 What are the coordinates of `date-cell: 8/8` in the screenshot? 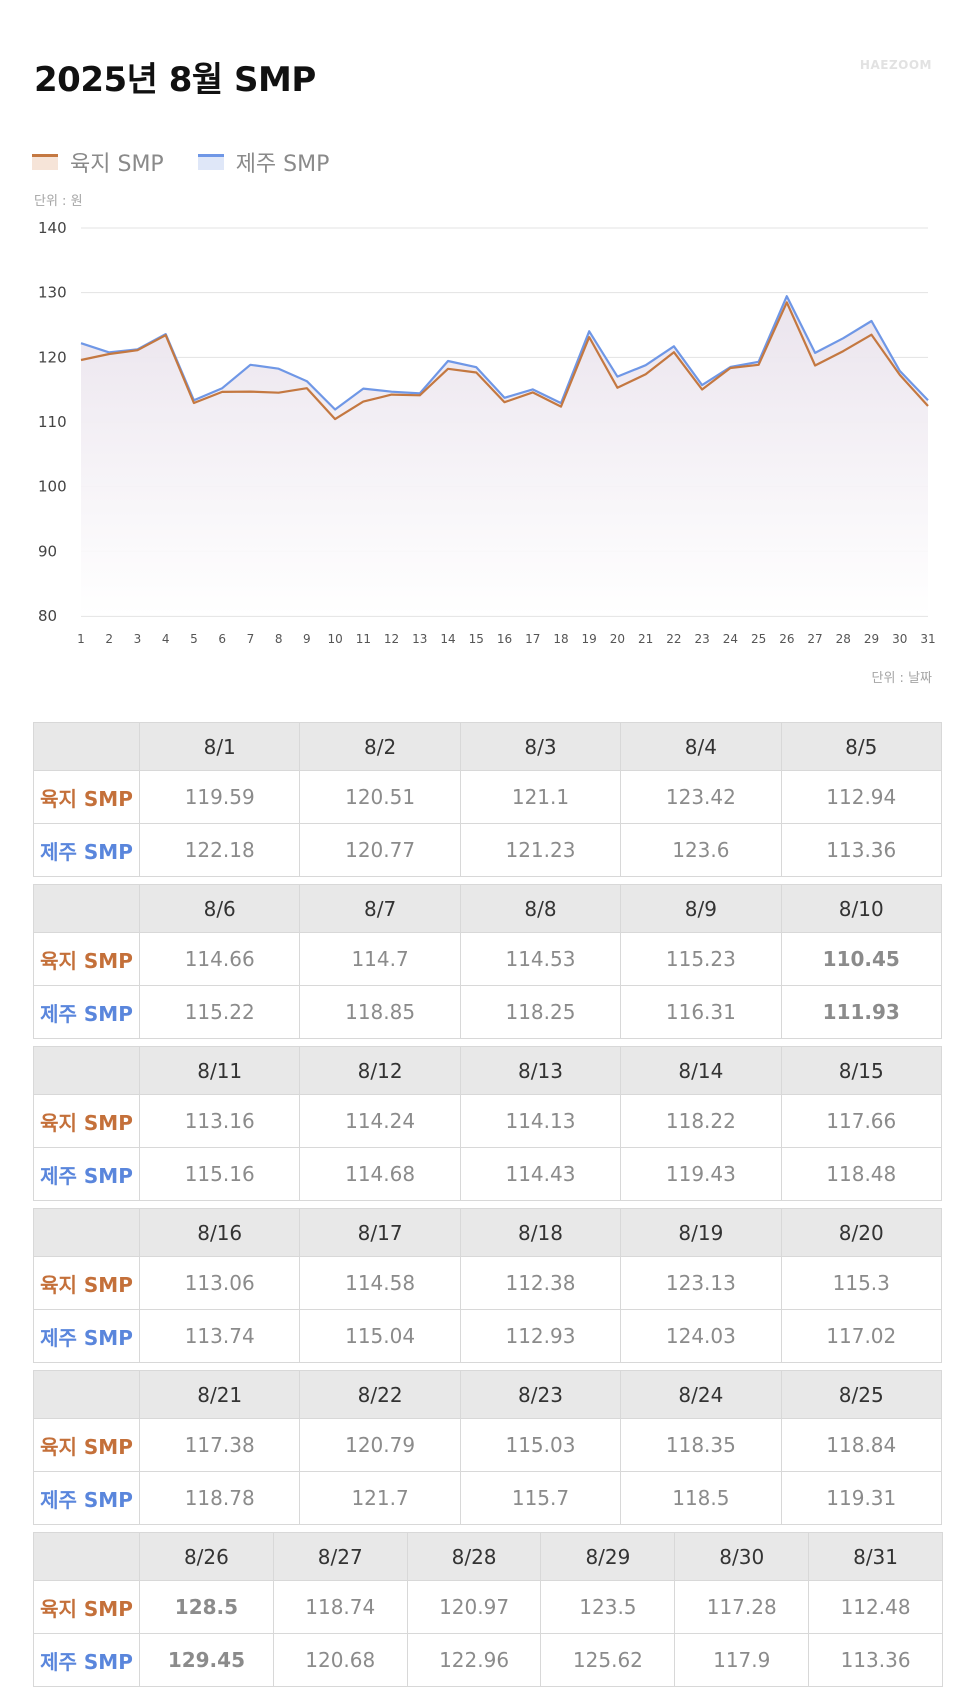 It's located at (540, 908).